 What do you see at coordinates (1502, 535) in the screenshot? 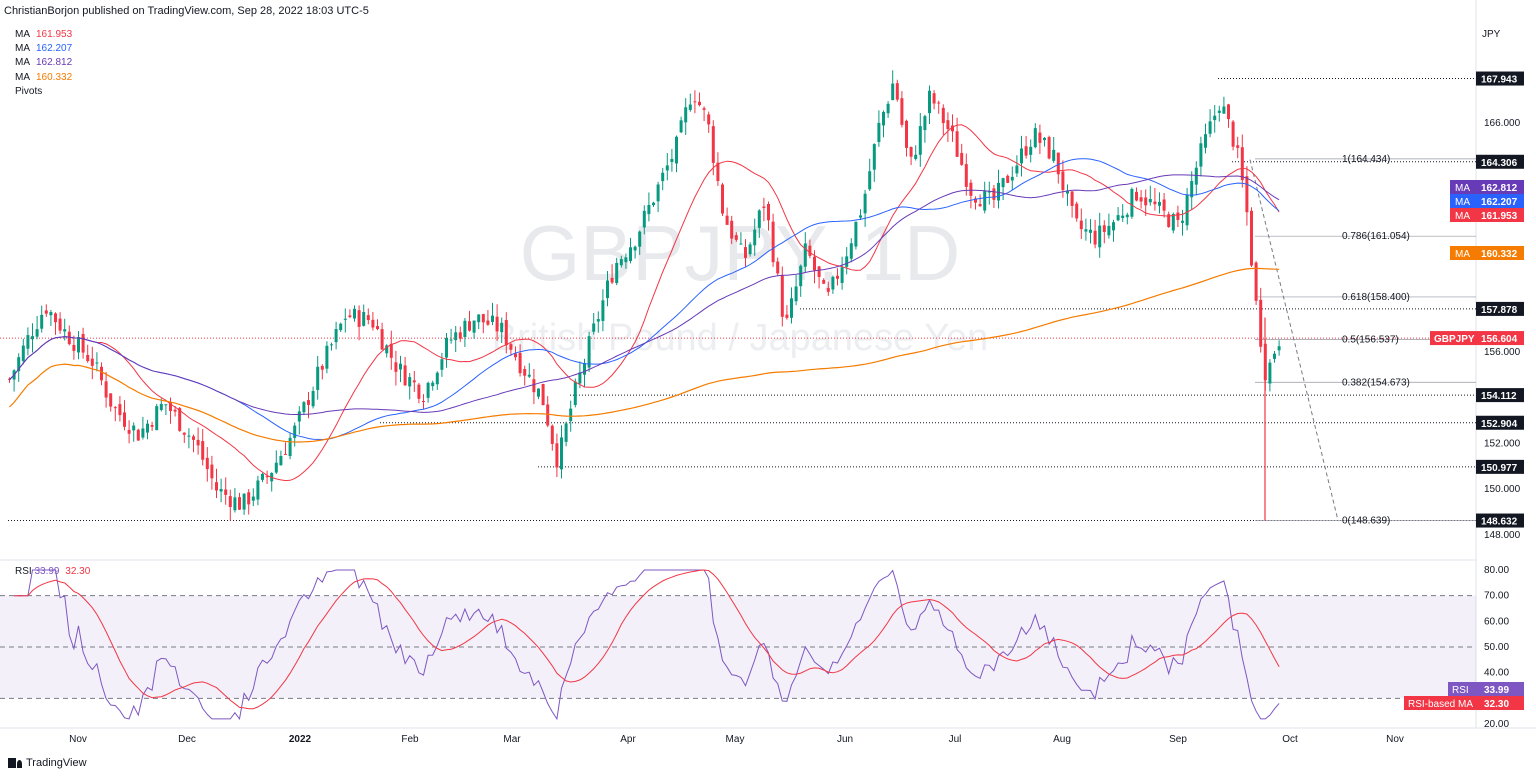
I see `price-tick-0: 148.000` at bounding box center [1502, 535].